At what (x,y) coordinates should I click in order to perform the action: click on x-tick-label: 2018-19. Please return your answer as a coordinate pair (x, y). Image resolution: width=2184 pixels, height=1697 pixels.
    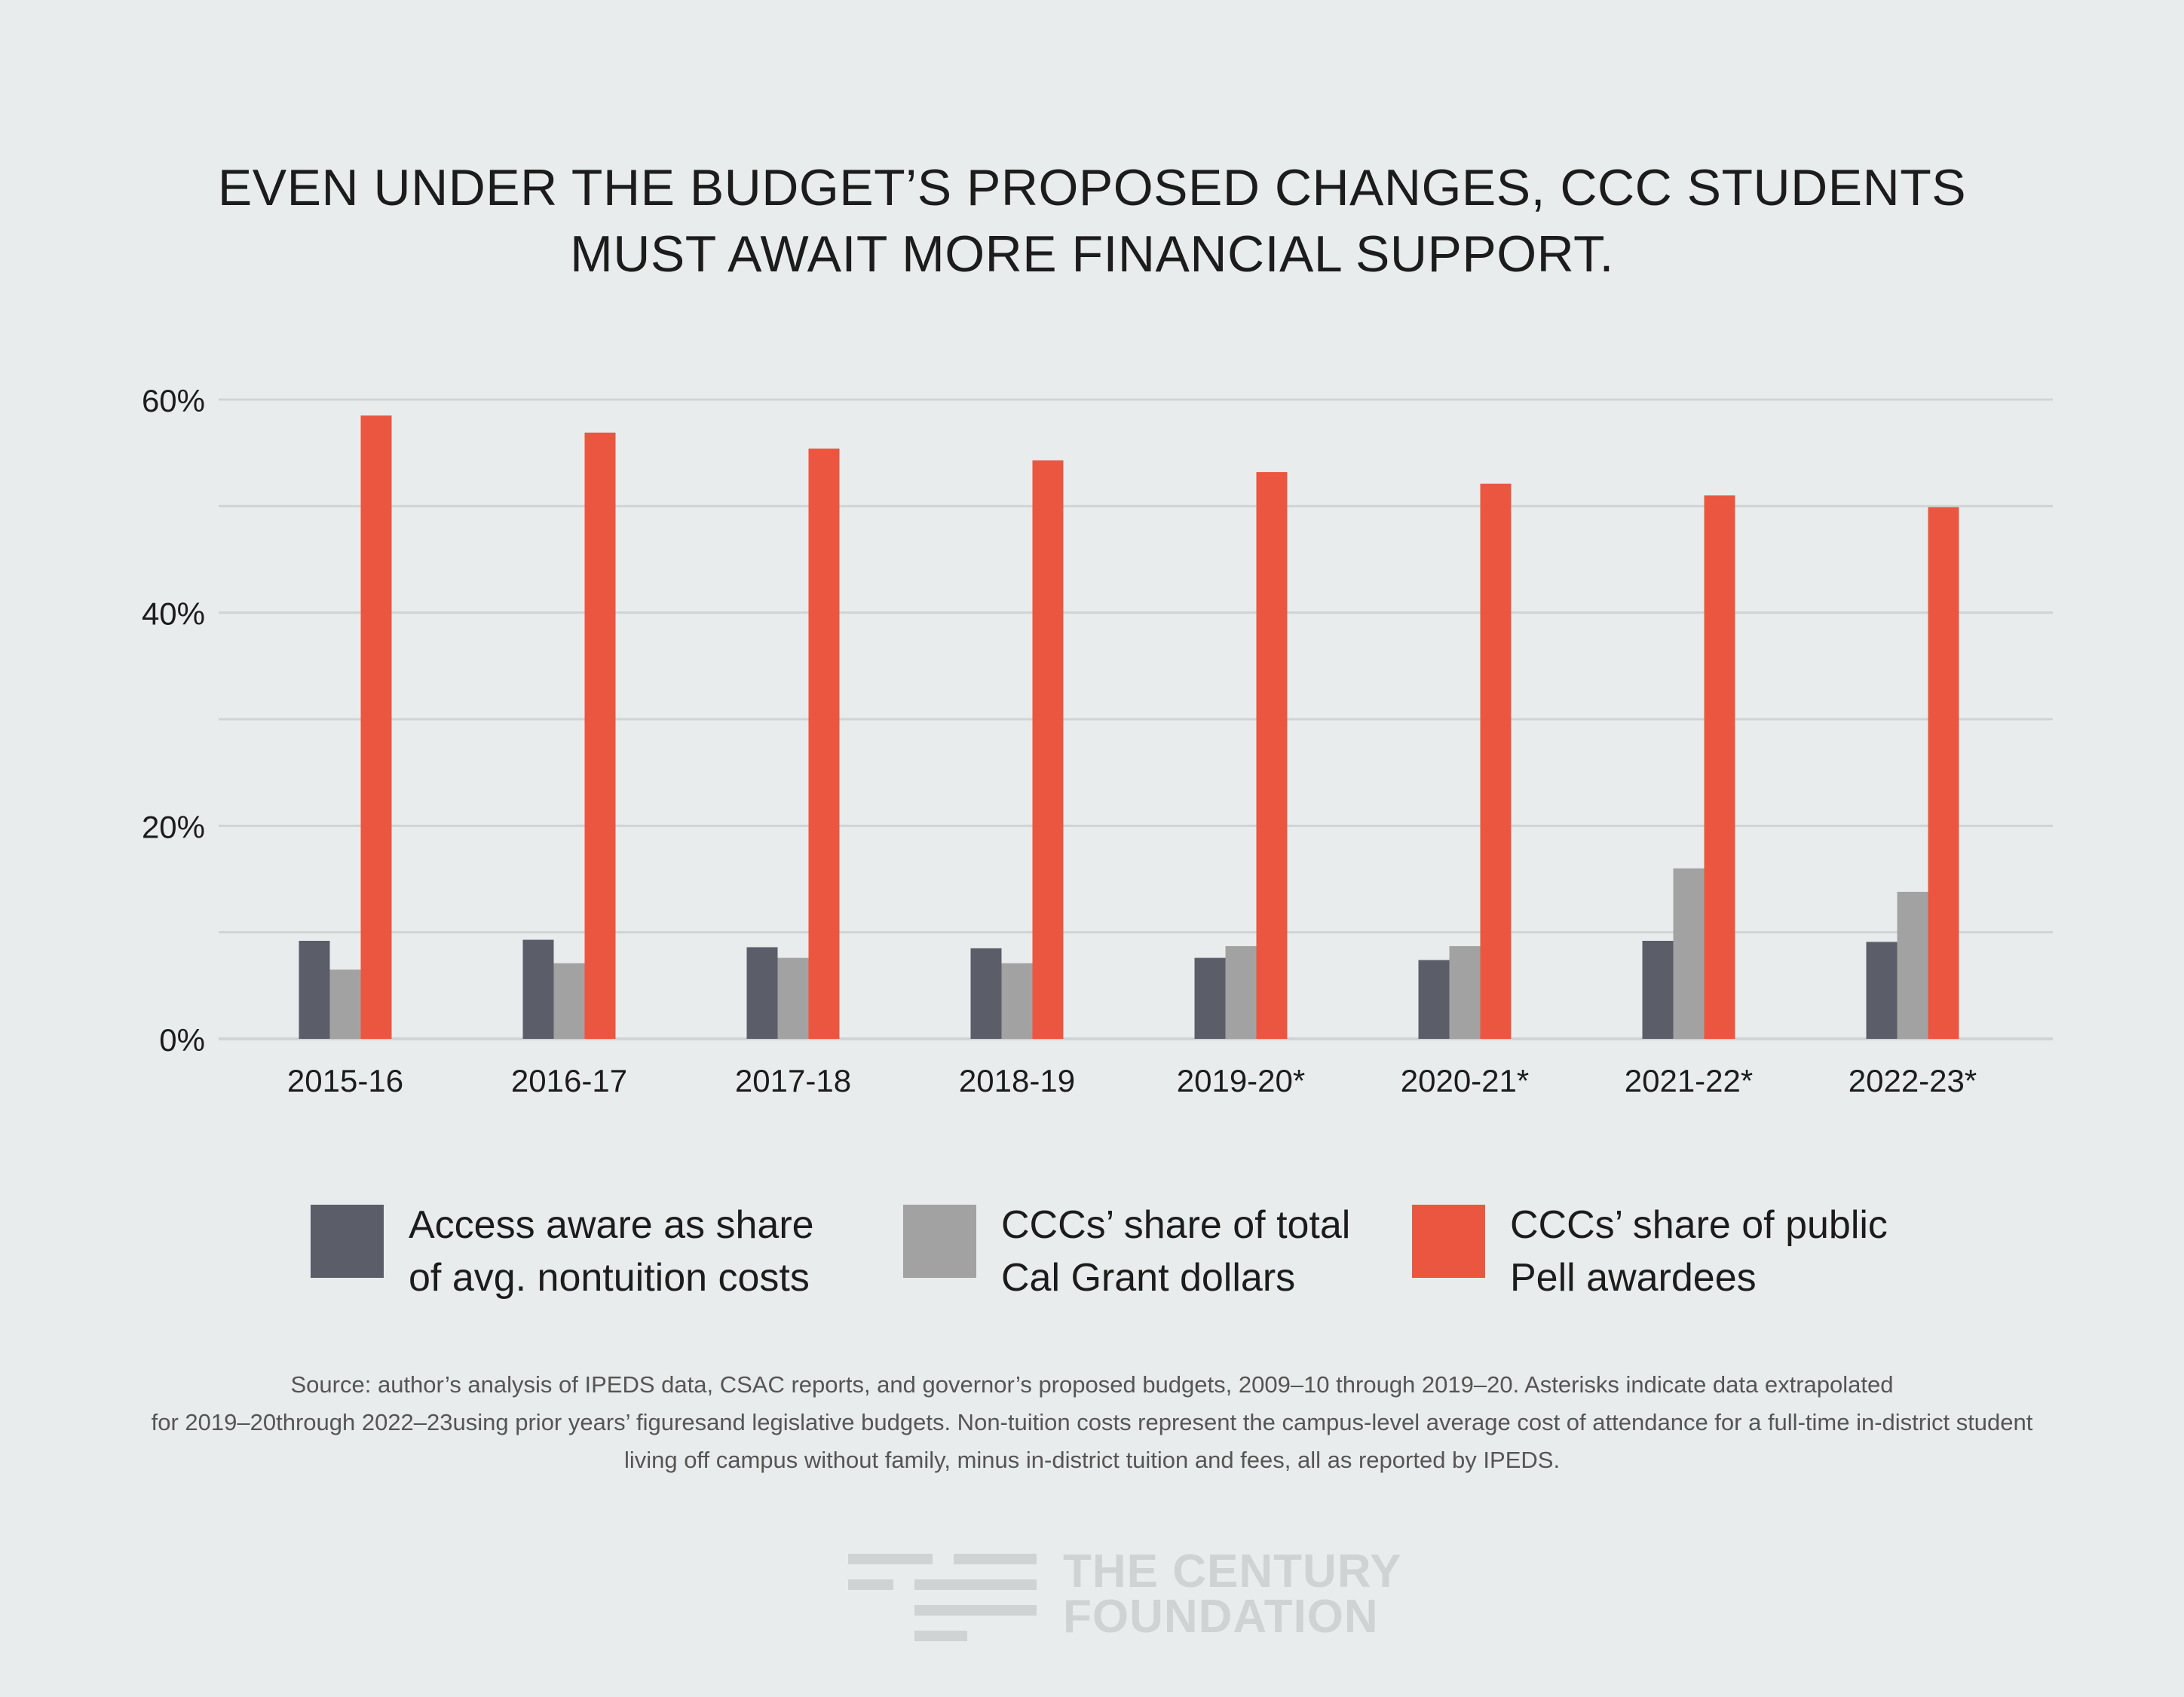
    Looking at the image, I should click on (1017, 1080).